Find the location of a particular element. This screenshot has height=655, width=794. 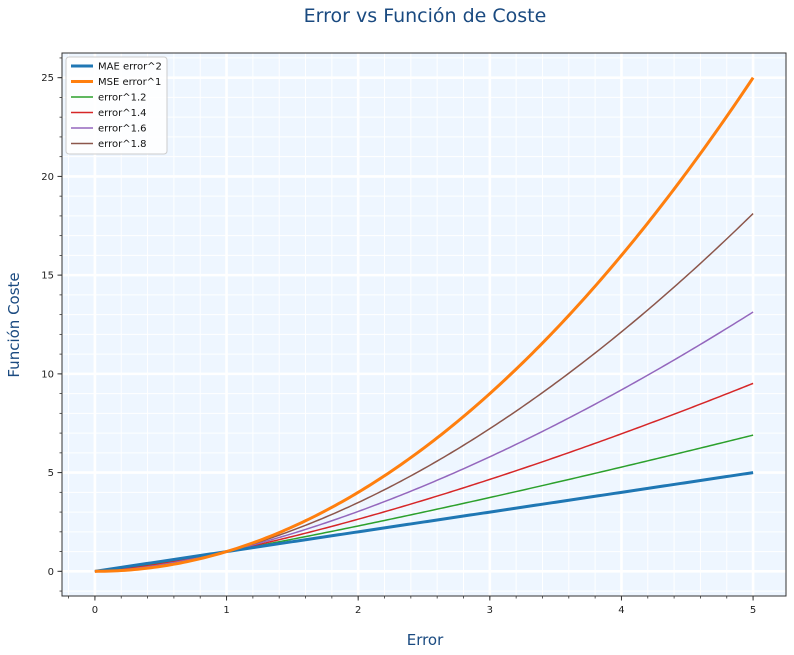

legend-label: error^1.8 is located at coordinates (122, 144).